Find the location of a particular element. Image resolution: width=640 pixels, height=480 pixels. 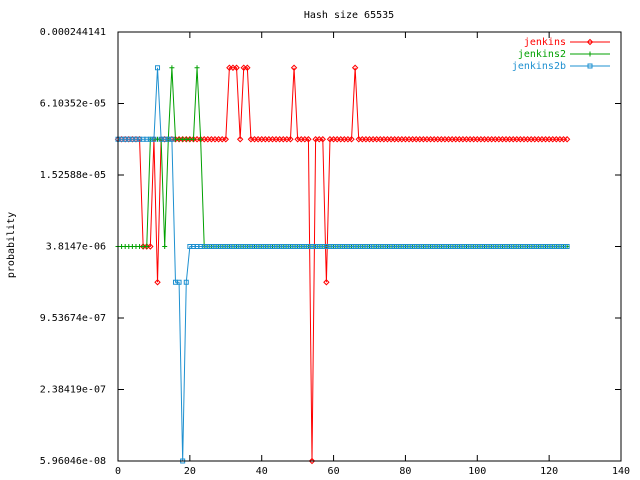

y-tick-label: 2.38419e-07 is located at coordinates (73, 389).